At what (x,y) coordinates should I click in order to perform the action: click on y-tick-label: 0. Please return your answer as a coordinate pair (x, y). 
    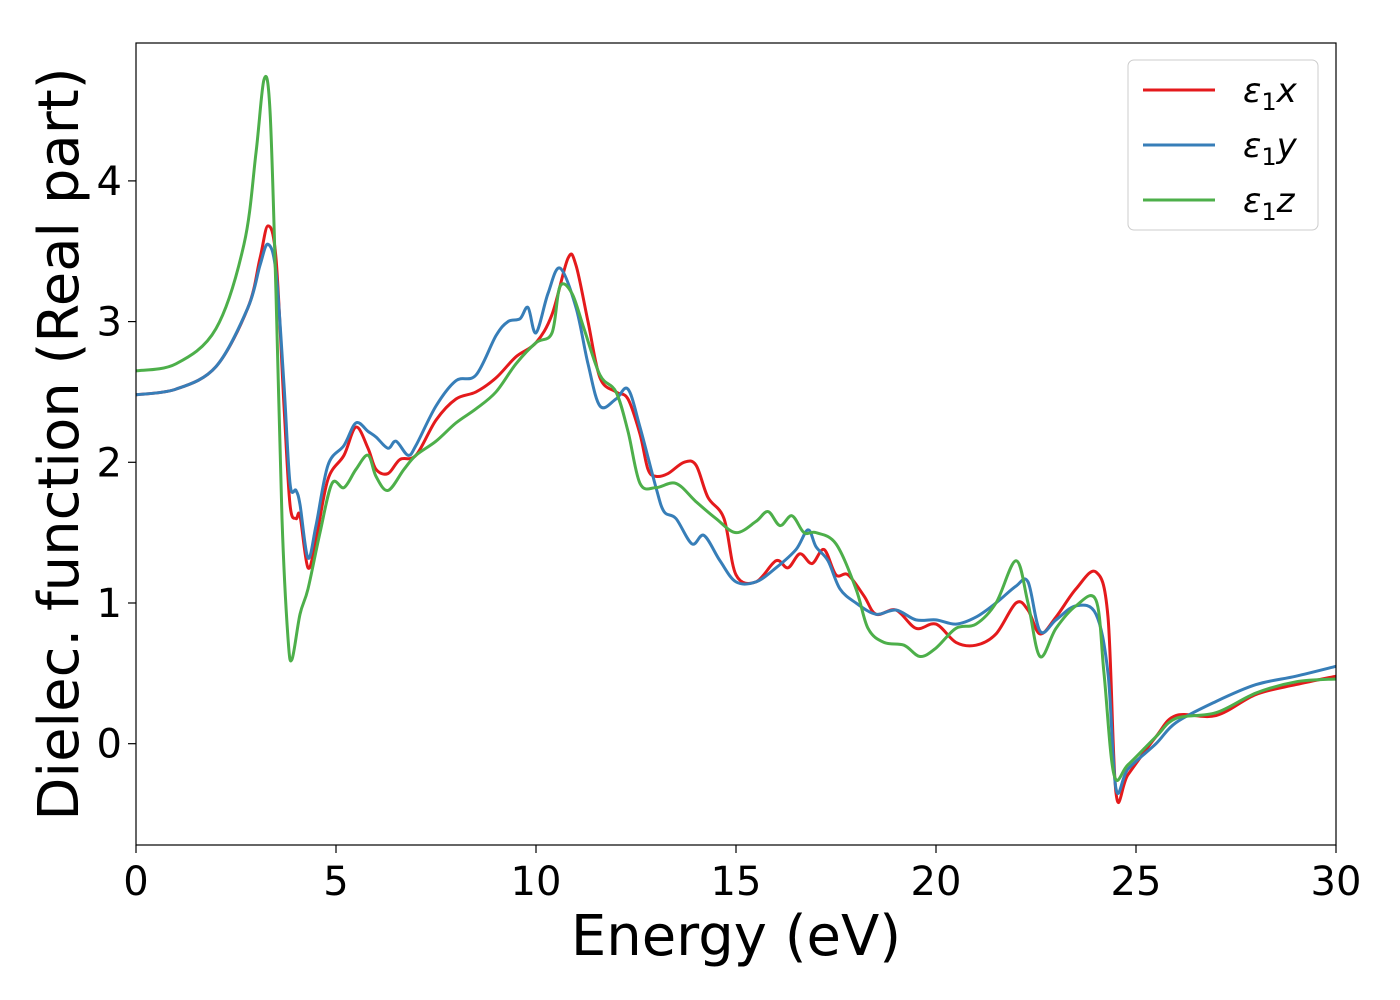
    Looking at the image, I should click on (109, 745).